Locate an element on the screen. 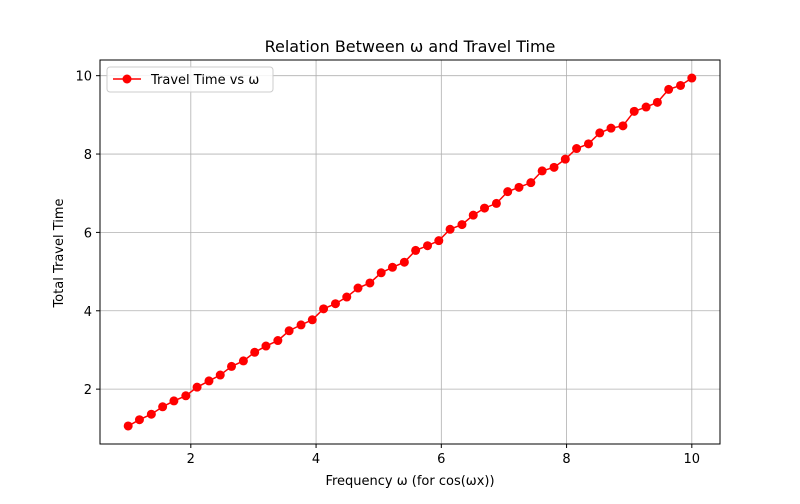 This screenshot has height=504, width=800. y-tick-label: 2 is located at coordinates (88, 390).